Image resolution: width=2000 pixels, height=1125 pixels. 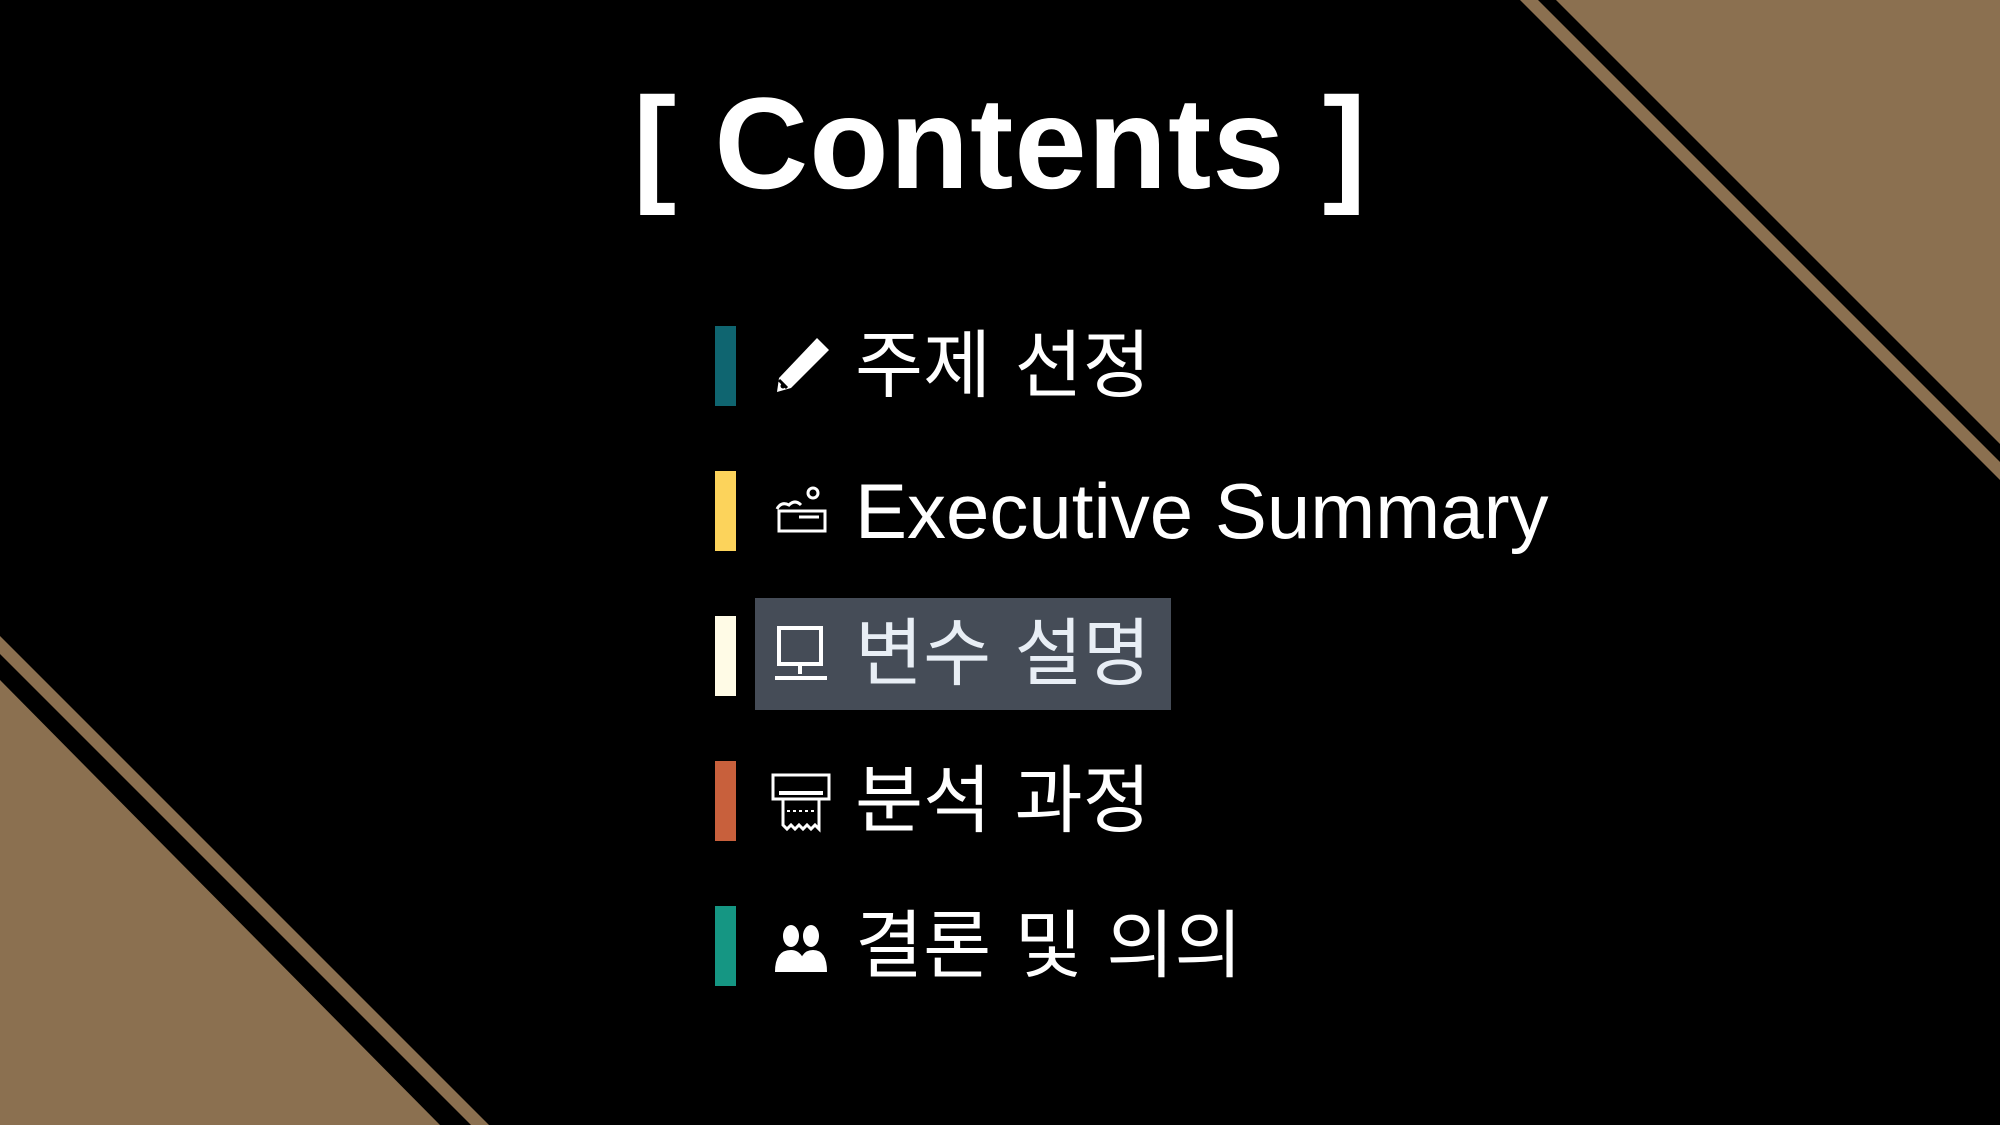 What do you see at coordinates (1202, 511) in the screenshot?
I see `menu-item-label: Executive Summary` at bounding box center [1202, 511].